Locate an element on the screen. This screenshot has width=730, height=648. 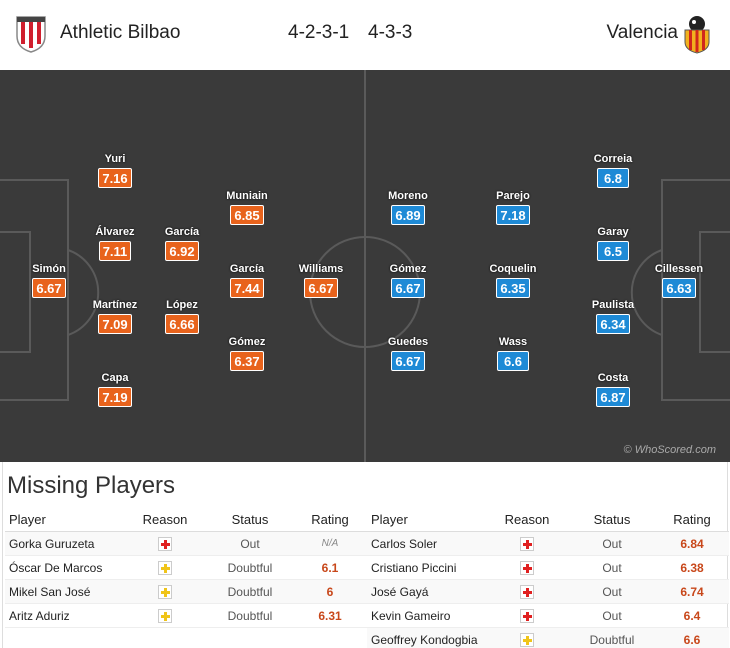
missing-player-name: José Gayá is located at coordinates (400, 592).